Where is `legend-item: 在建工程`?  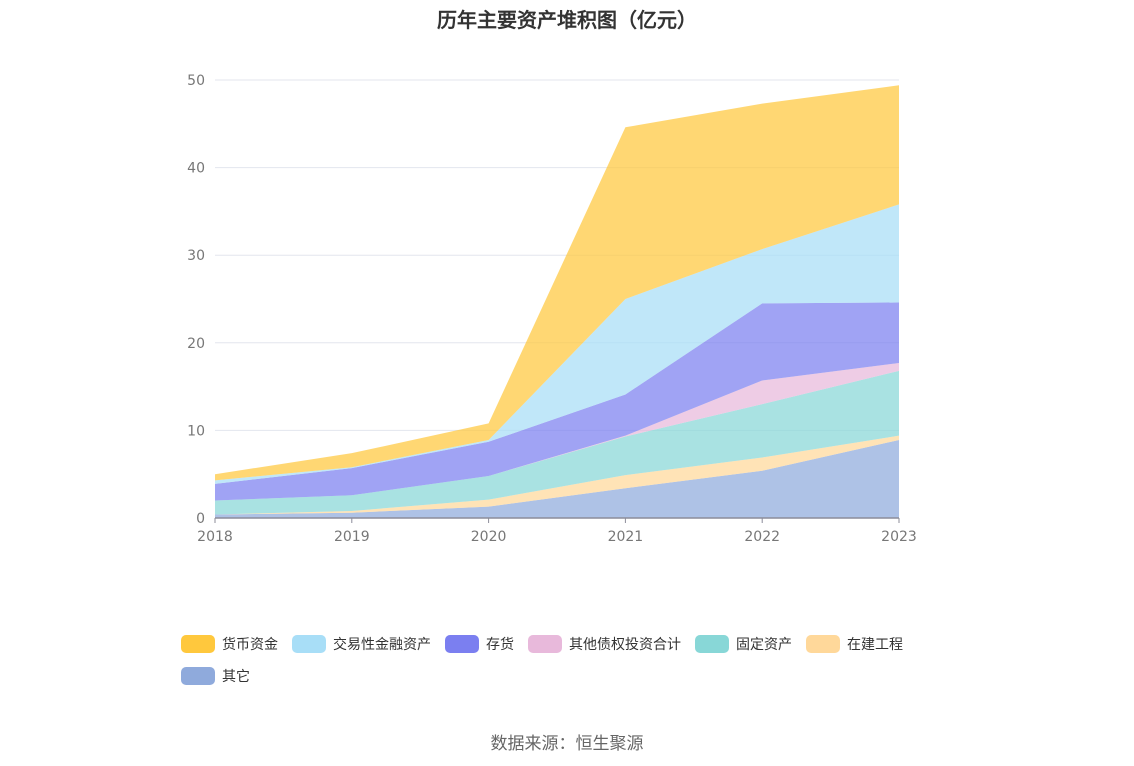 legend-item: 在建工程 is located at coordinates (854, 644).